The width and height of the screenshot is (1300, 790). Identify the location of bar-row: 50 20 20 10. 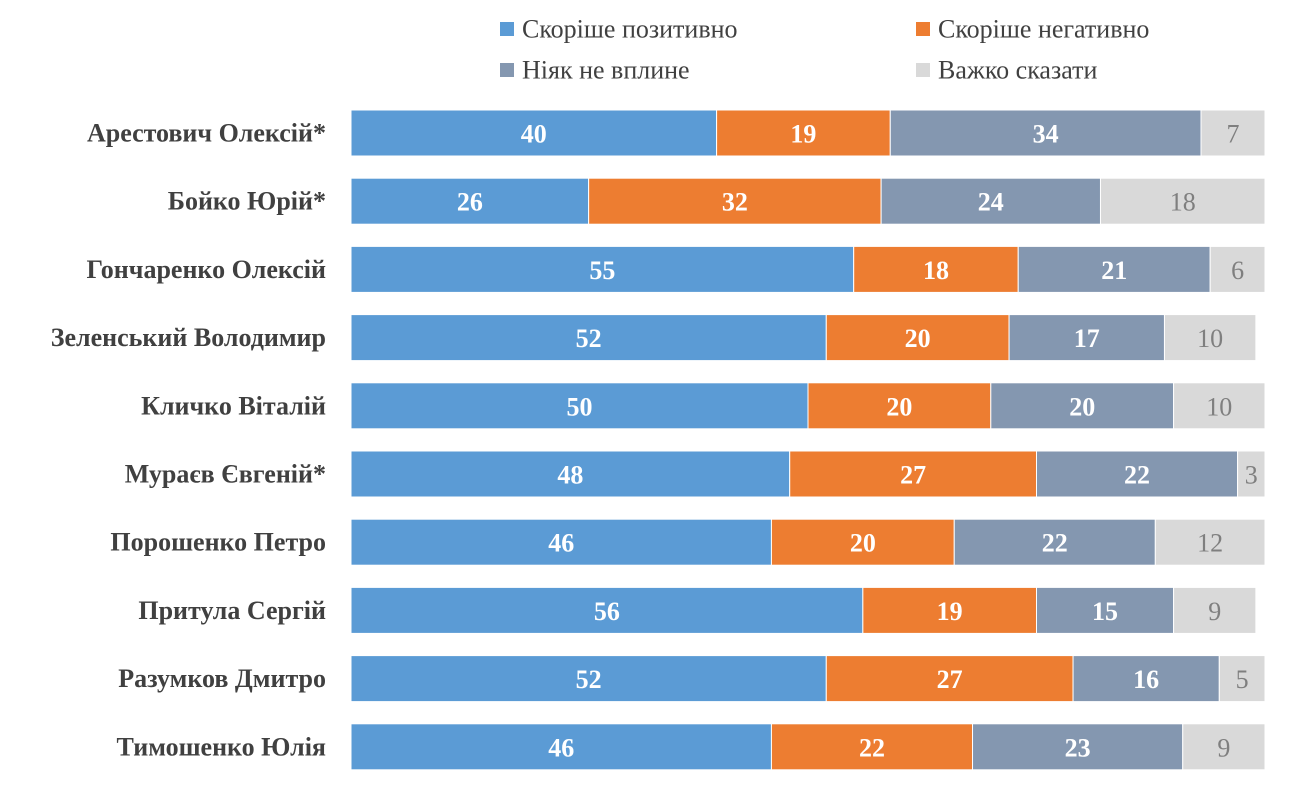
(808, 406).